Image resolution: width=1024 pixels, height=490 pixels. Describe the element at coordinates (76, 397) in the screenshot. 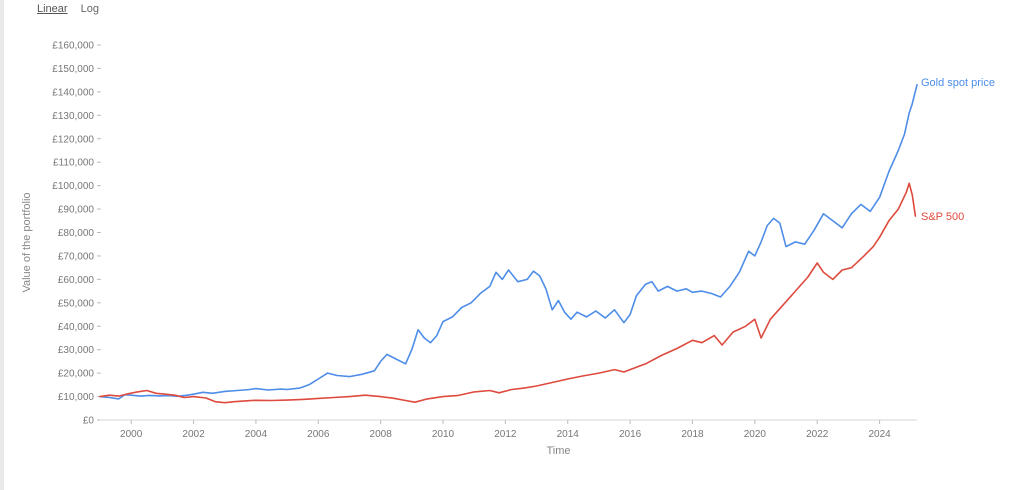

I see `y-tick-label: £10,000` at that location.